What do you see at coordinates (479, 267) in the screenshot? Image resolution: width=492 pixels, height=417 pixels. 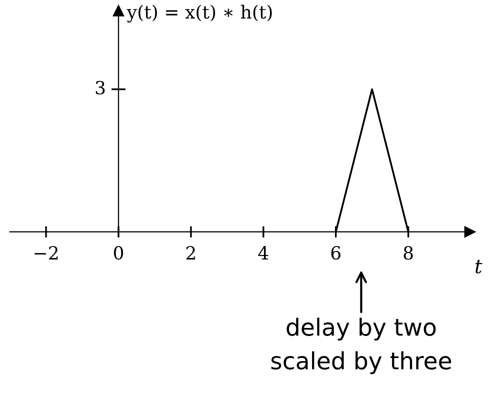 I see `x-axis-title: t` at bounding box center [479, 267].